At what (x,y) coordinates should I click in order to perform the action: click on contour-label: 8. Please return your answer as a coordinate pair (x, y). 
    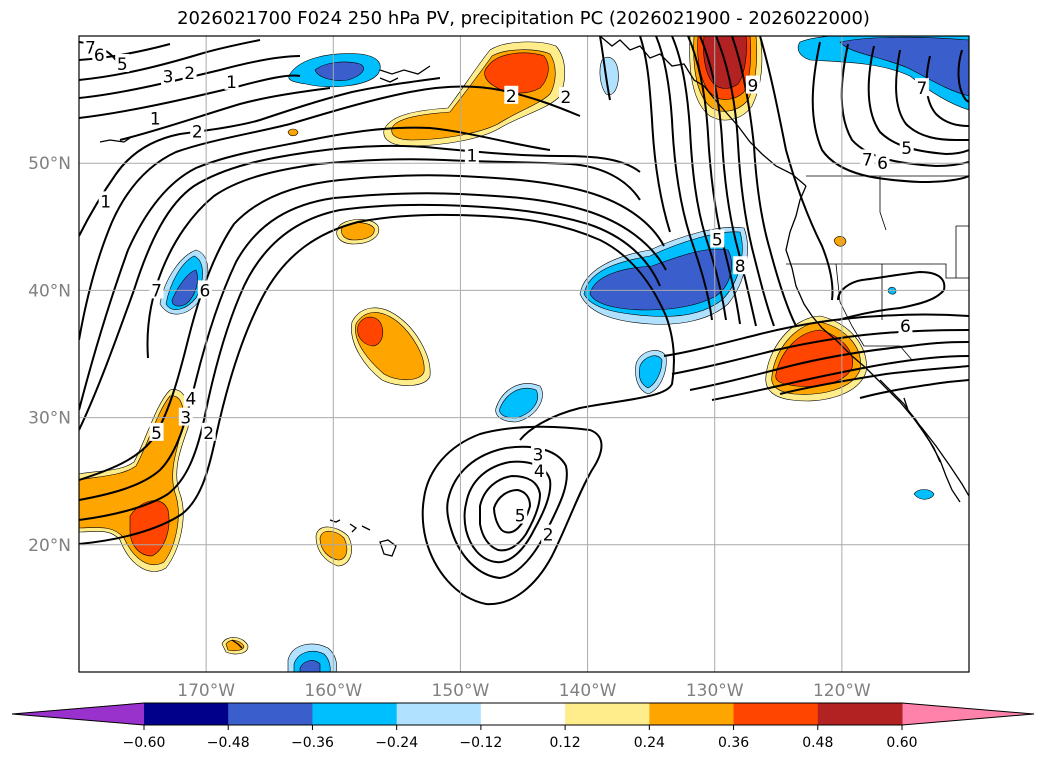
    Looking at the image, I should click on (740, 267).